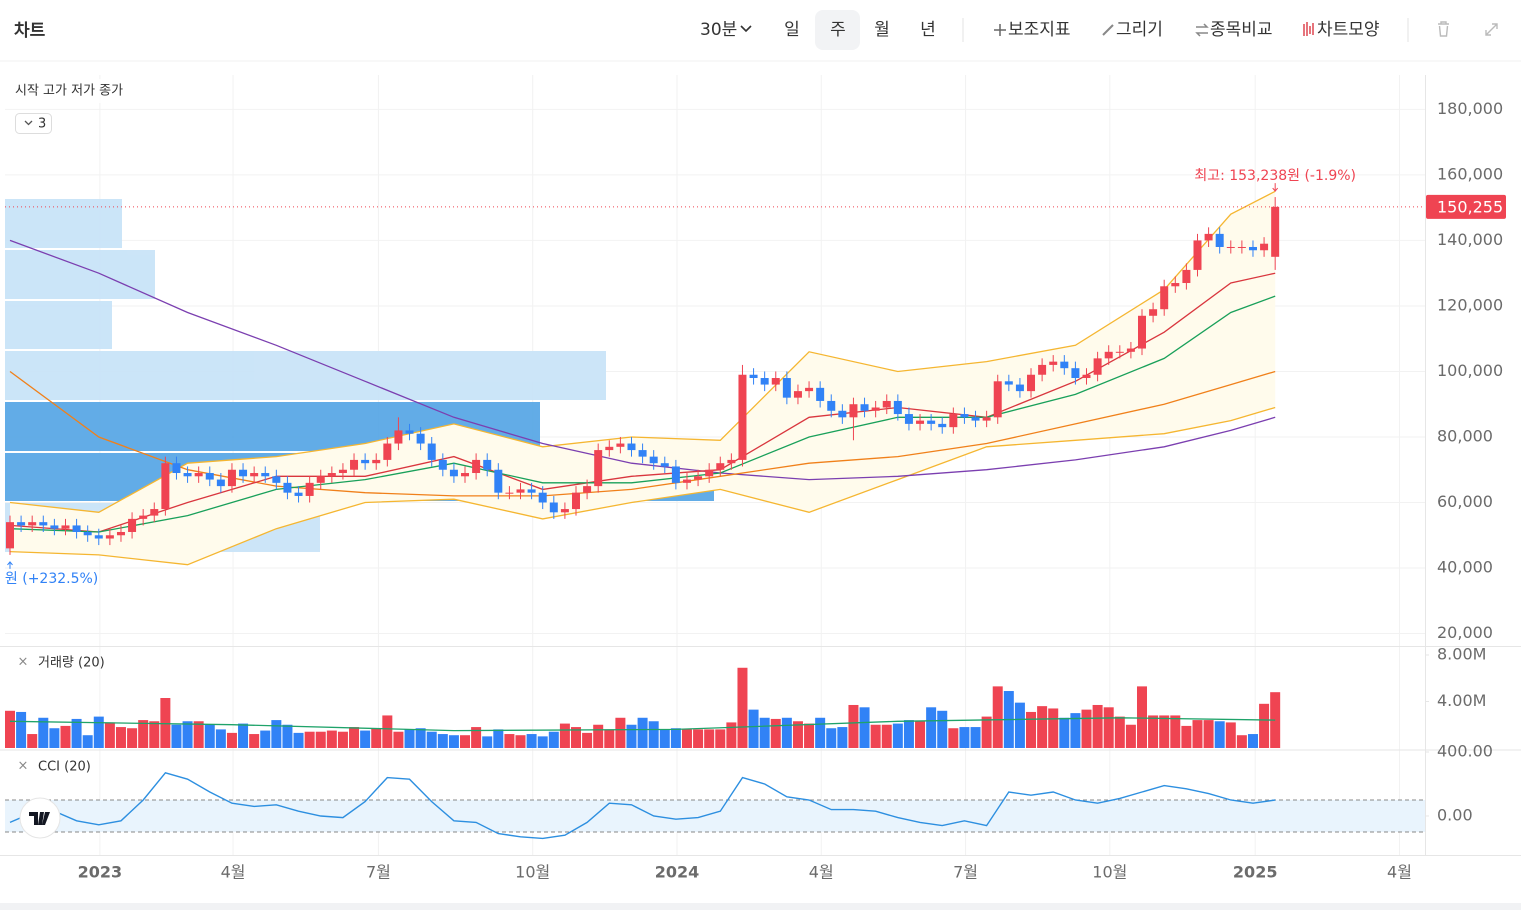 This screenshot has height=910, width=1521. What do you see at coordinates (1443, 29) in the screenshot?
I see `trash-button` at bounding box center [1443, 29].